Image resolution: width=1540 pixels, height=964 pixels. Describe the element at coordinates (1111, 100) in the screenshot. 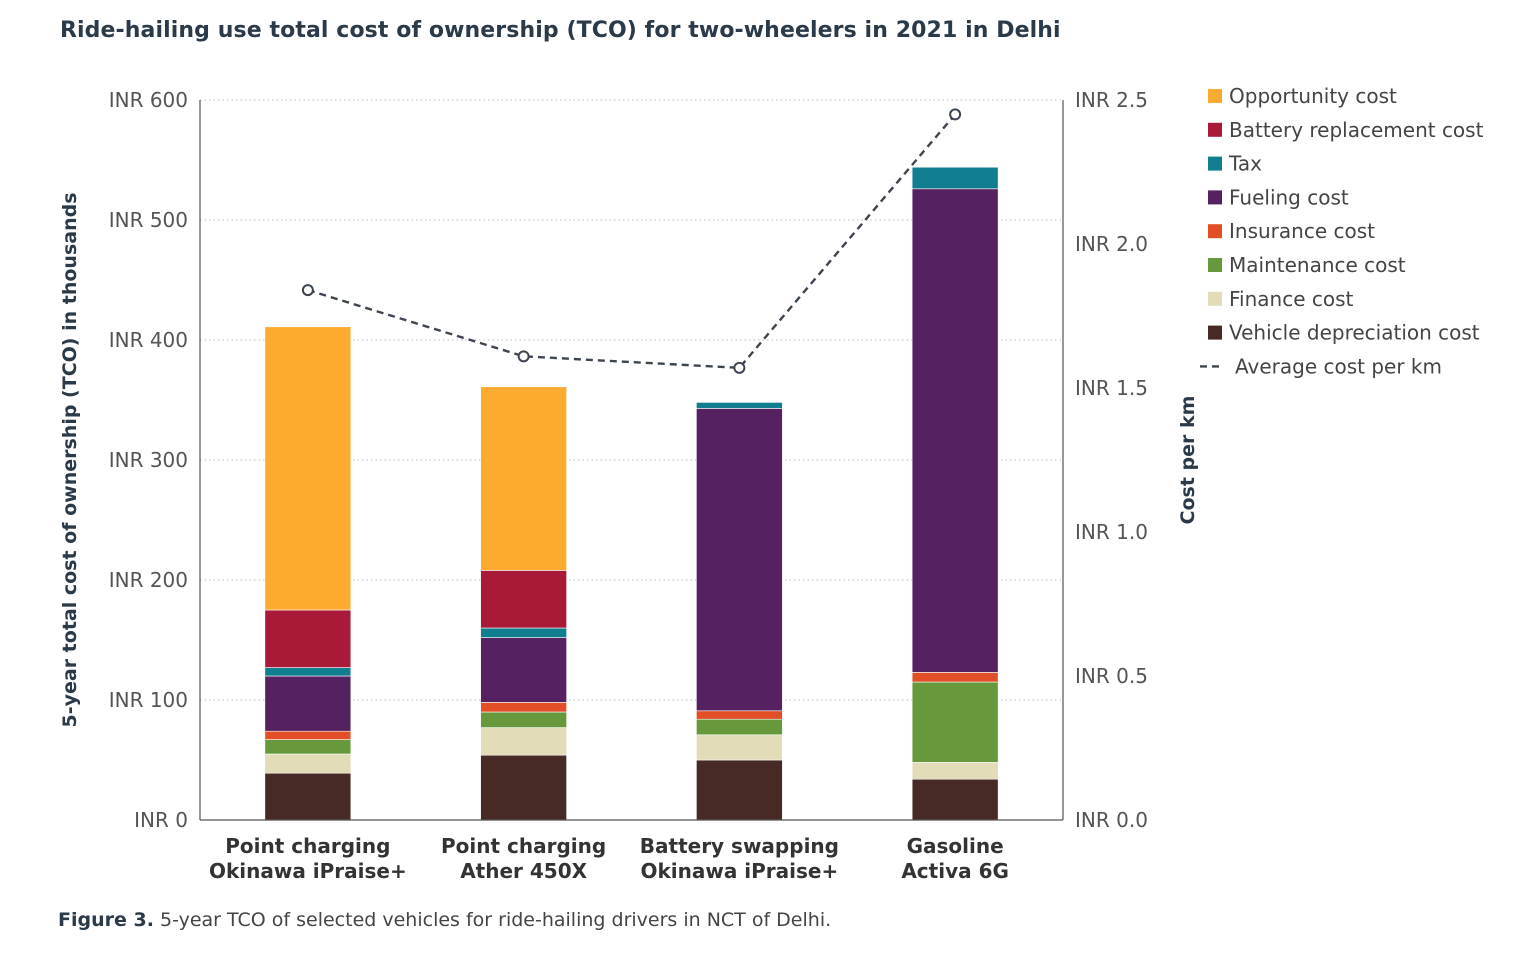

I see `y2-tick-label: INR 2.5` at that location.